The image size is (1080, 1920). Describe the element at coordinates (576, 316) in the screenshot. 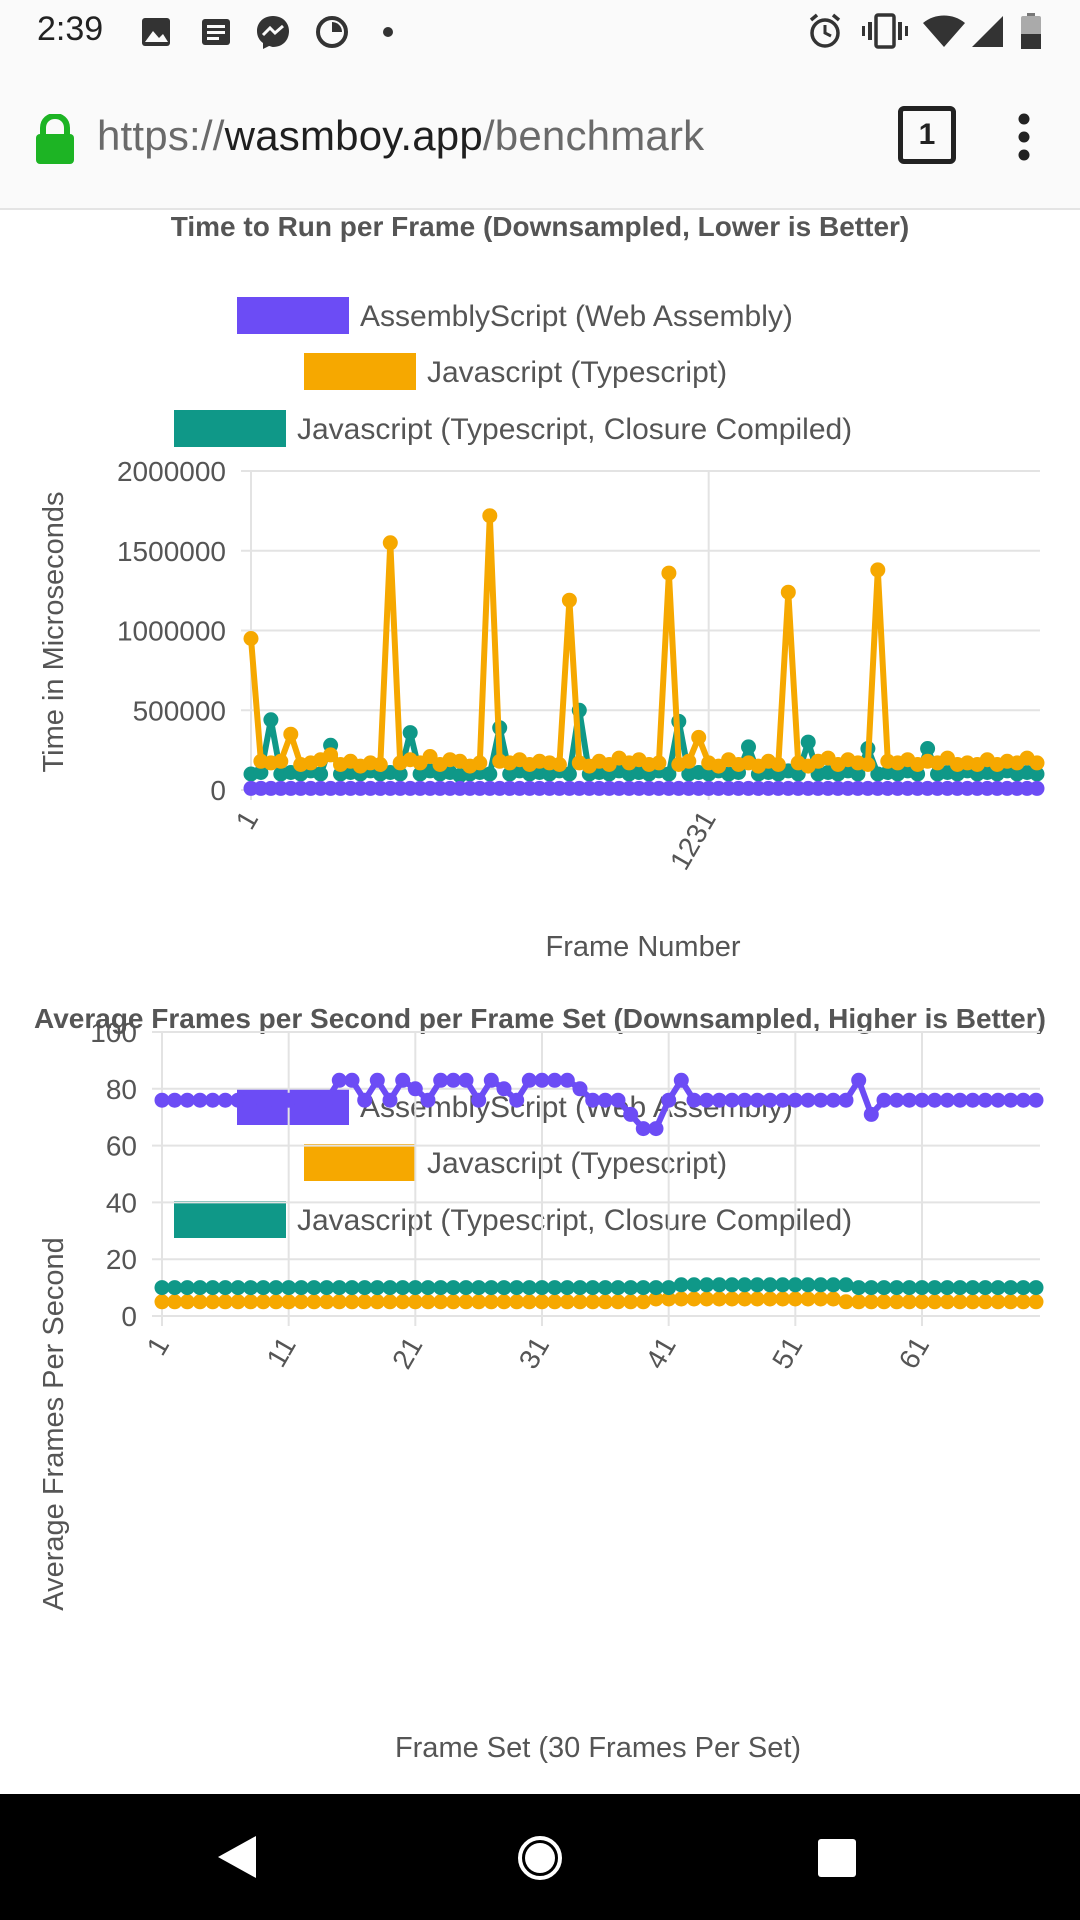

I see `legend-label: AssemblyScript (Web Assembly)` at that location.